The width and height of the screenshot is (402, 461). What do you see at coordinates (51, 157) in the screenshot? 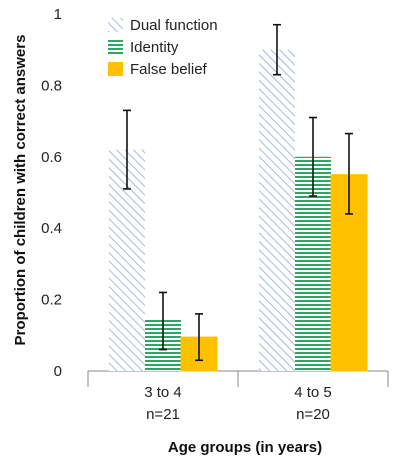
I see `y-tick-label: 0.6` at bounding box center [51, 157].